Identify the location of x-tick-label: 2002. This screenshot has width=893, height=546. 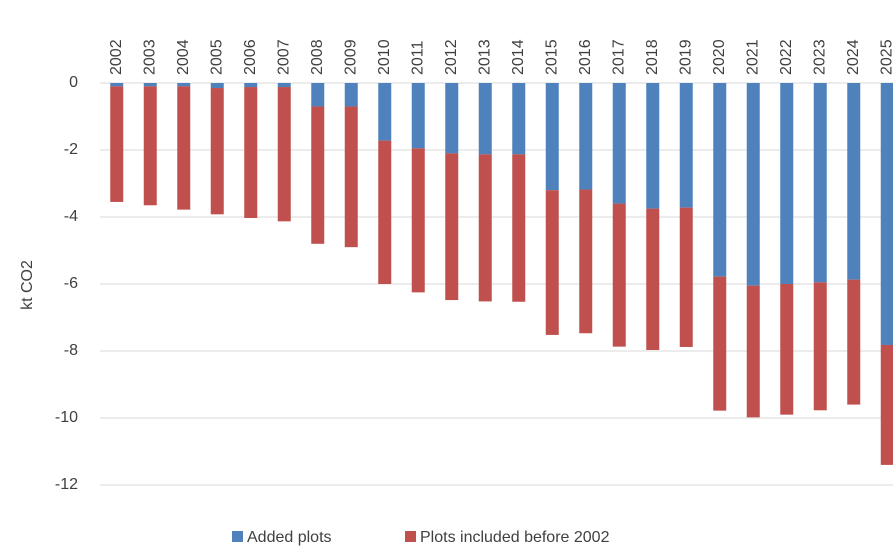
(116, 57).